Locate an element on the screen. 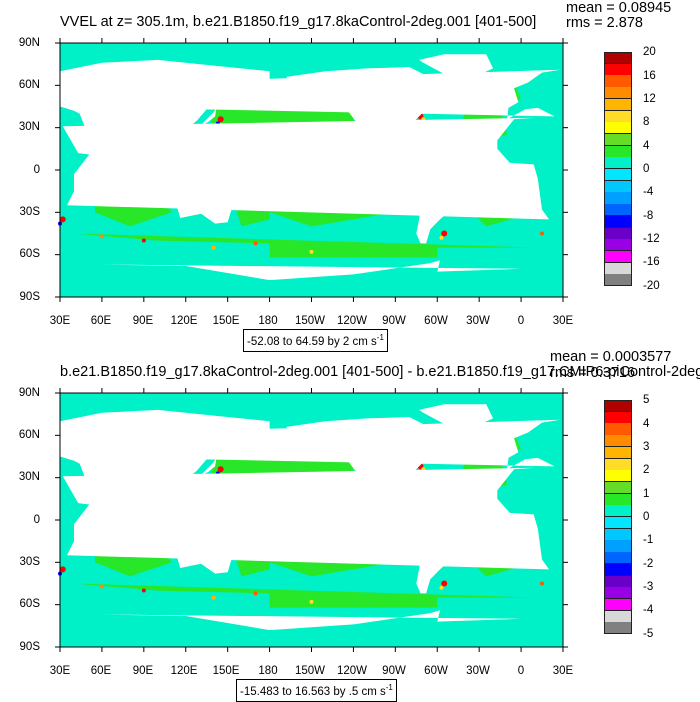  colorbar-label: 1 is located at coordinates (646, 494).